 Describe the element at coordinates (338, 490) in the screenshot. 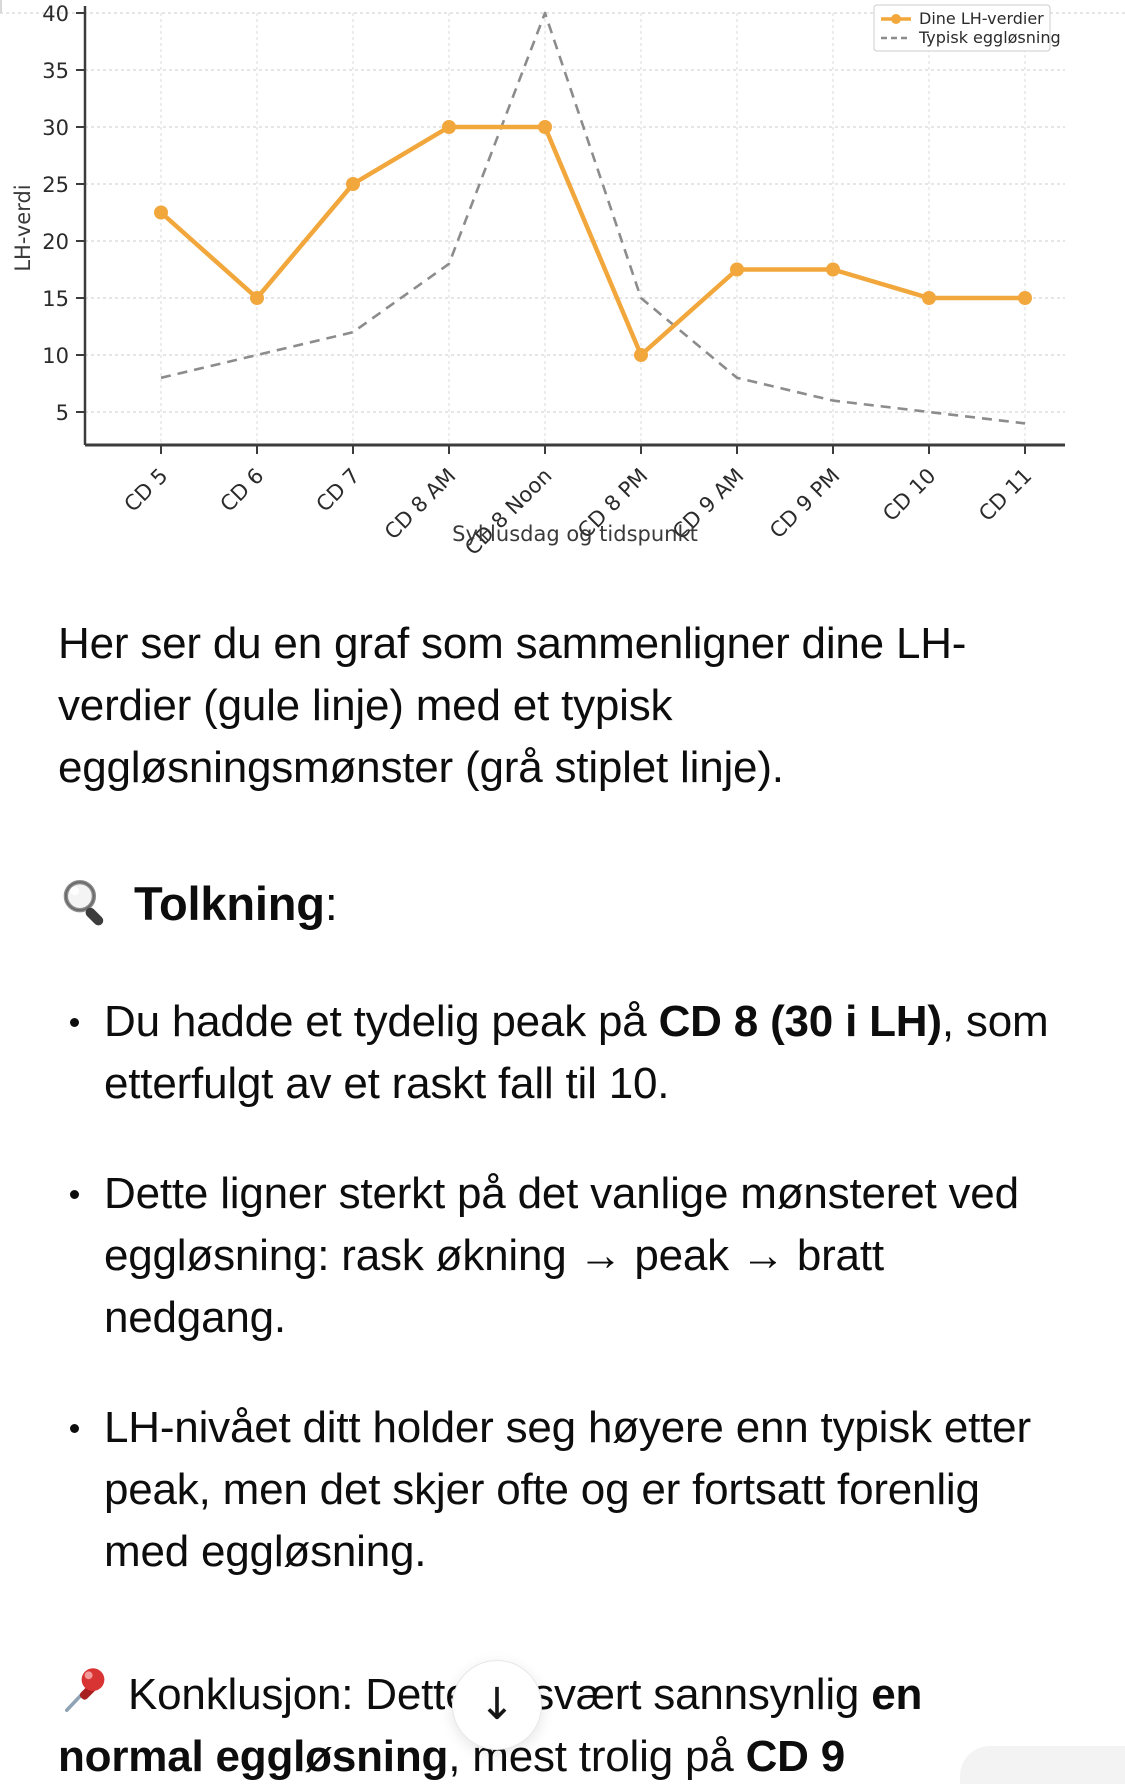

I see `svg-text: CD 7` at that location.